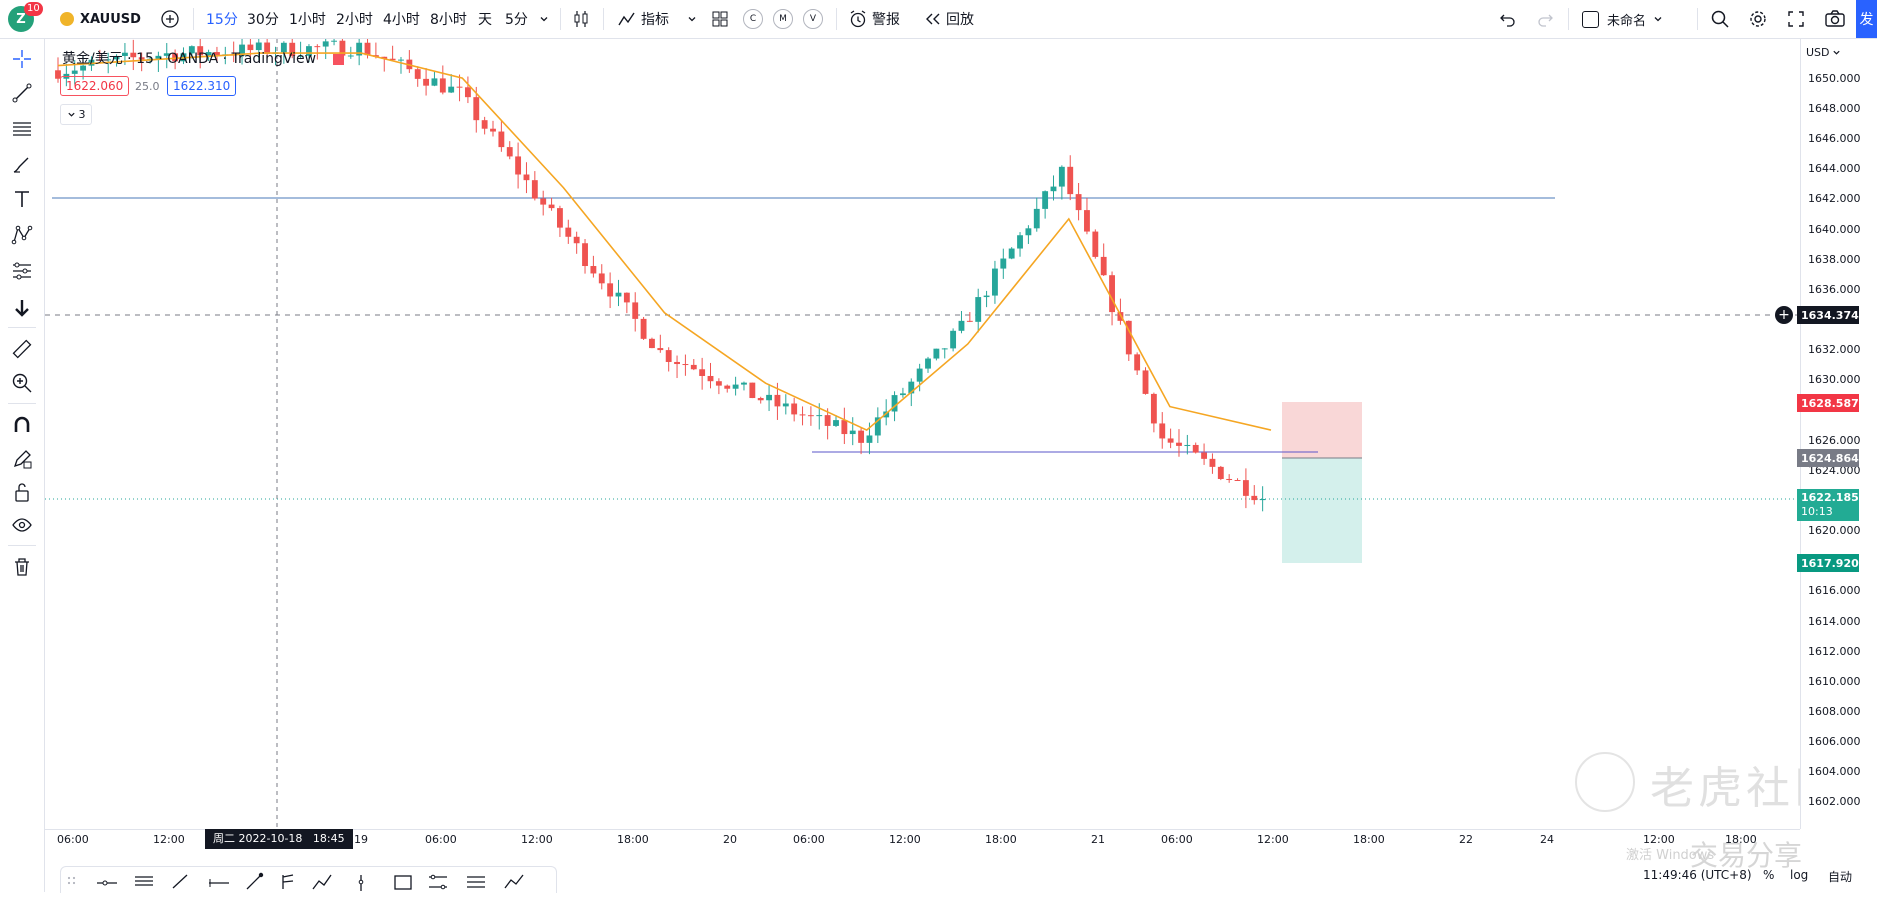 This screenshot has height=897, width=1877. I want to click on time-tick: 18:00, so click(1741, 839).